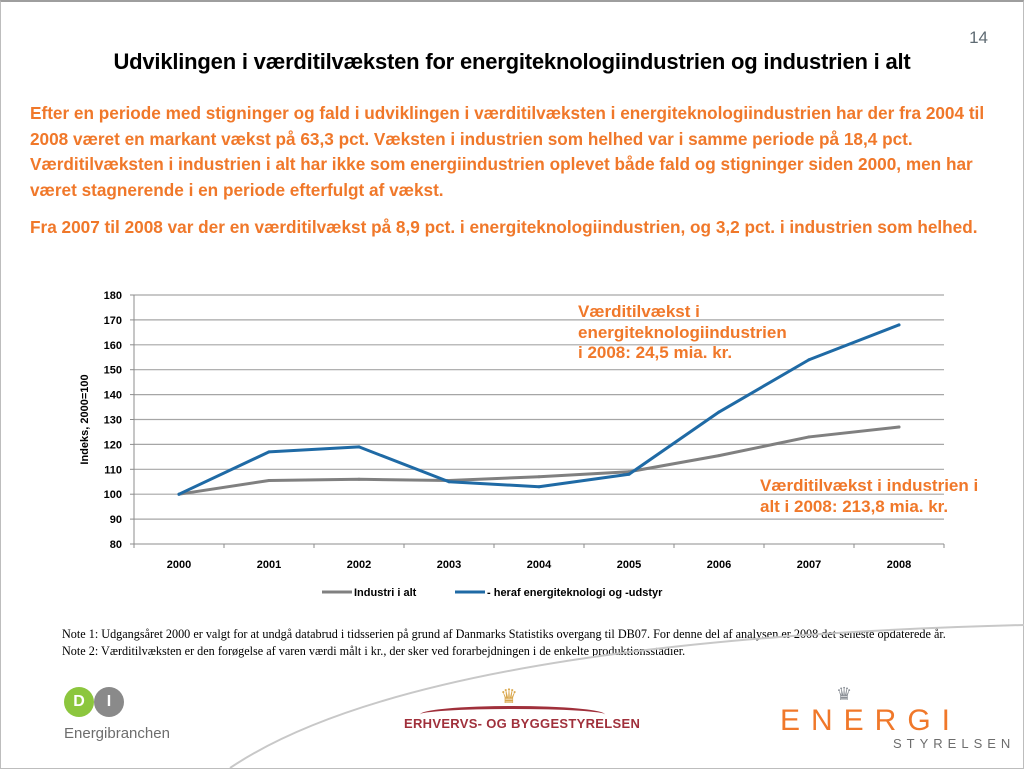 The image size is (1024, 769). I want to click on x-axis-ticks: 2000 2001 2002 2003 2004 2005 2006 2007 2008, so click(539, 557).